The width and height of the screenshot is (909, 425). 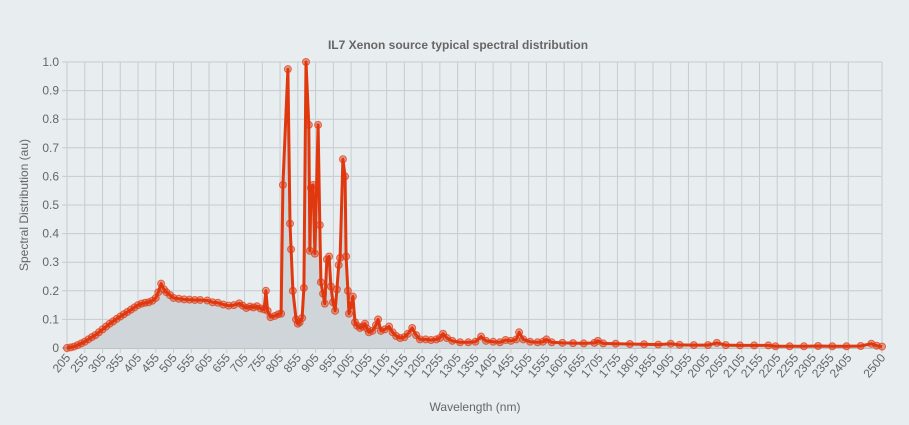 What do you see at coordinates (874, 366) in the screenshot?
I see `x-tick-label: 2500` at bounding box center [874, 366].